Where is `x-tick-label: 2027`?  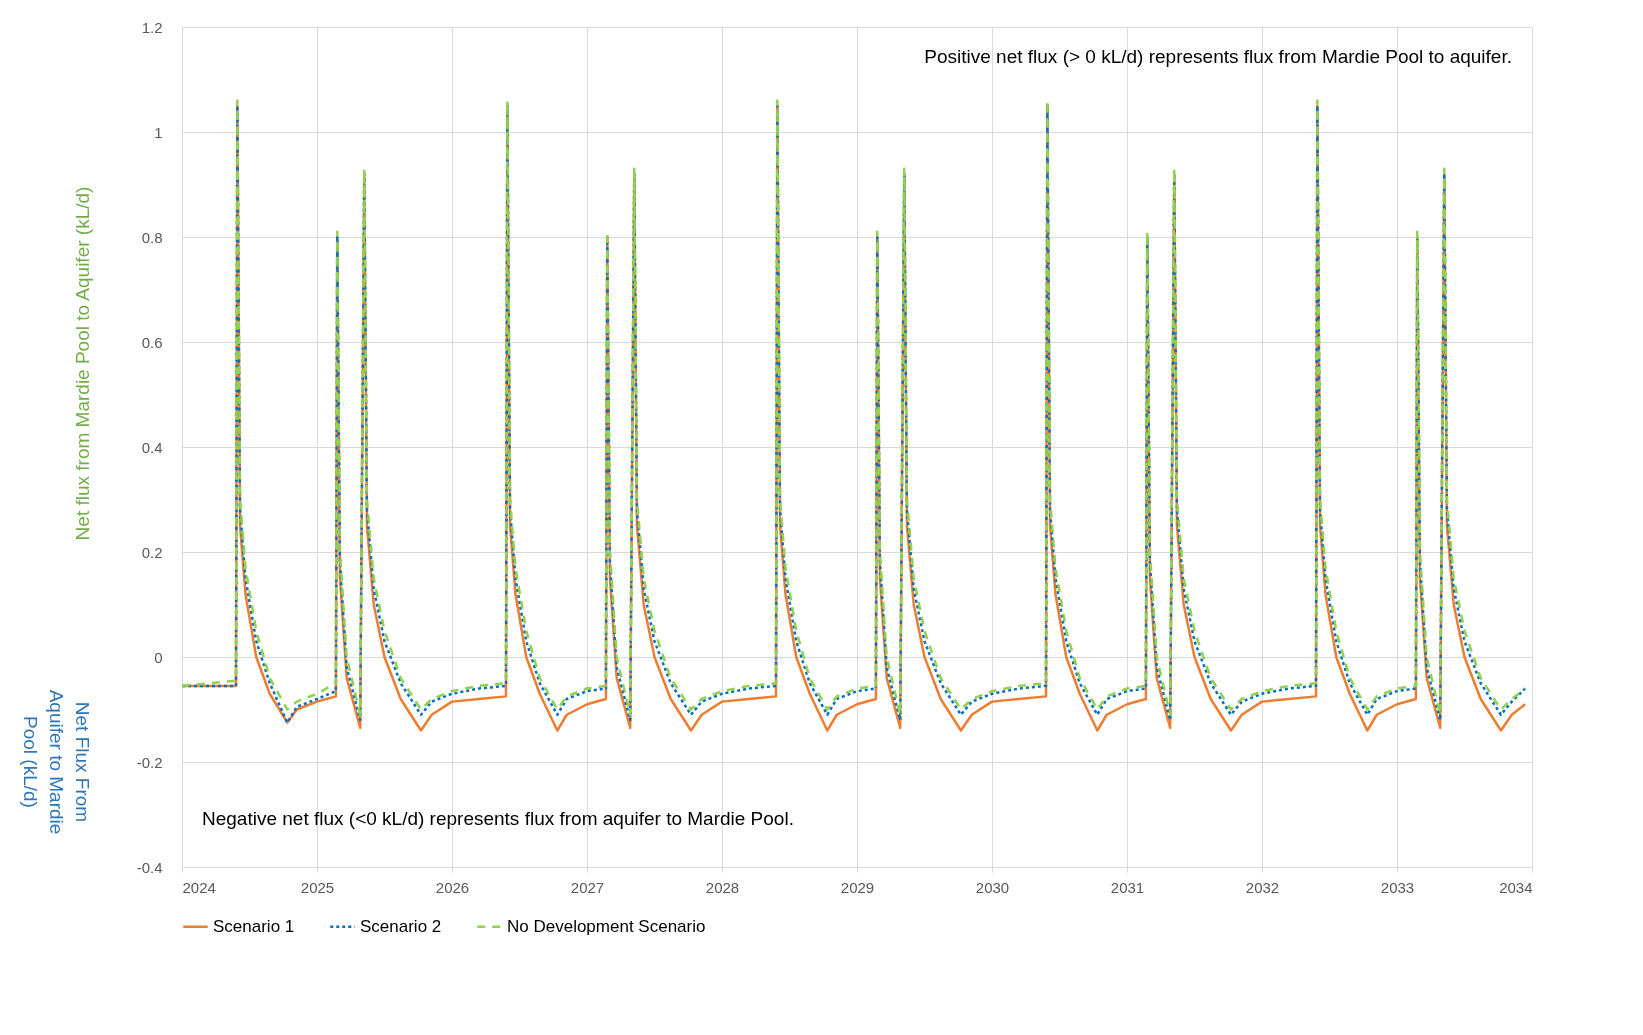 x-tick-label: 2027 is located at coordinates (587, 887).